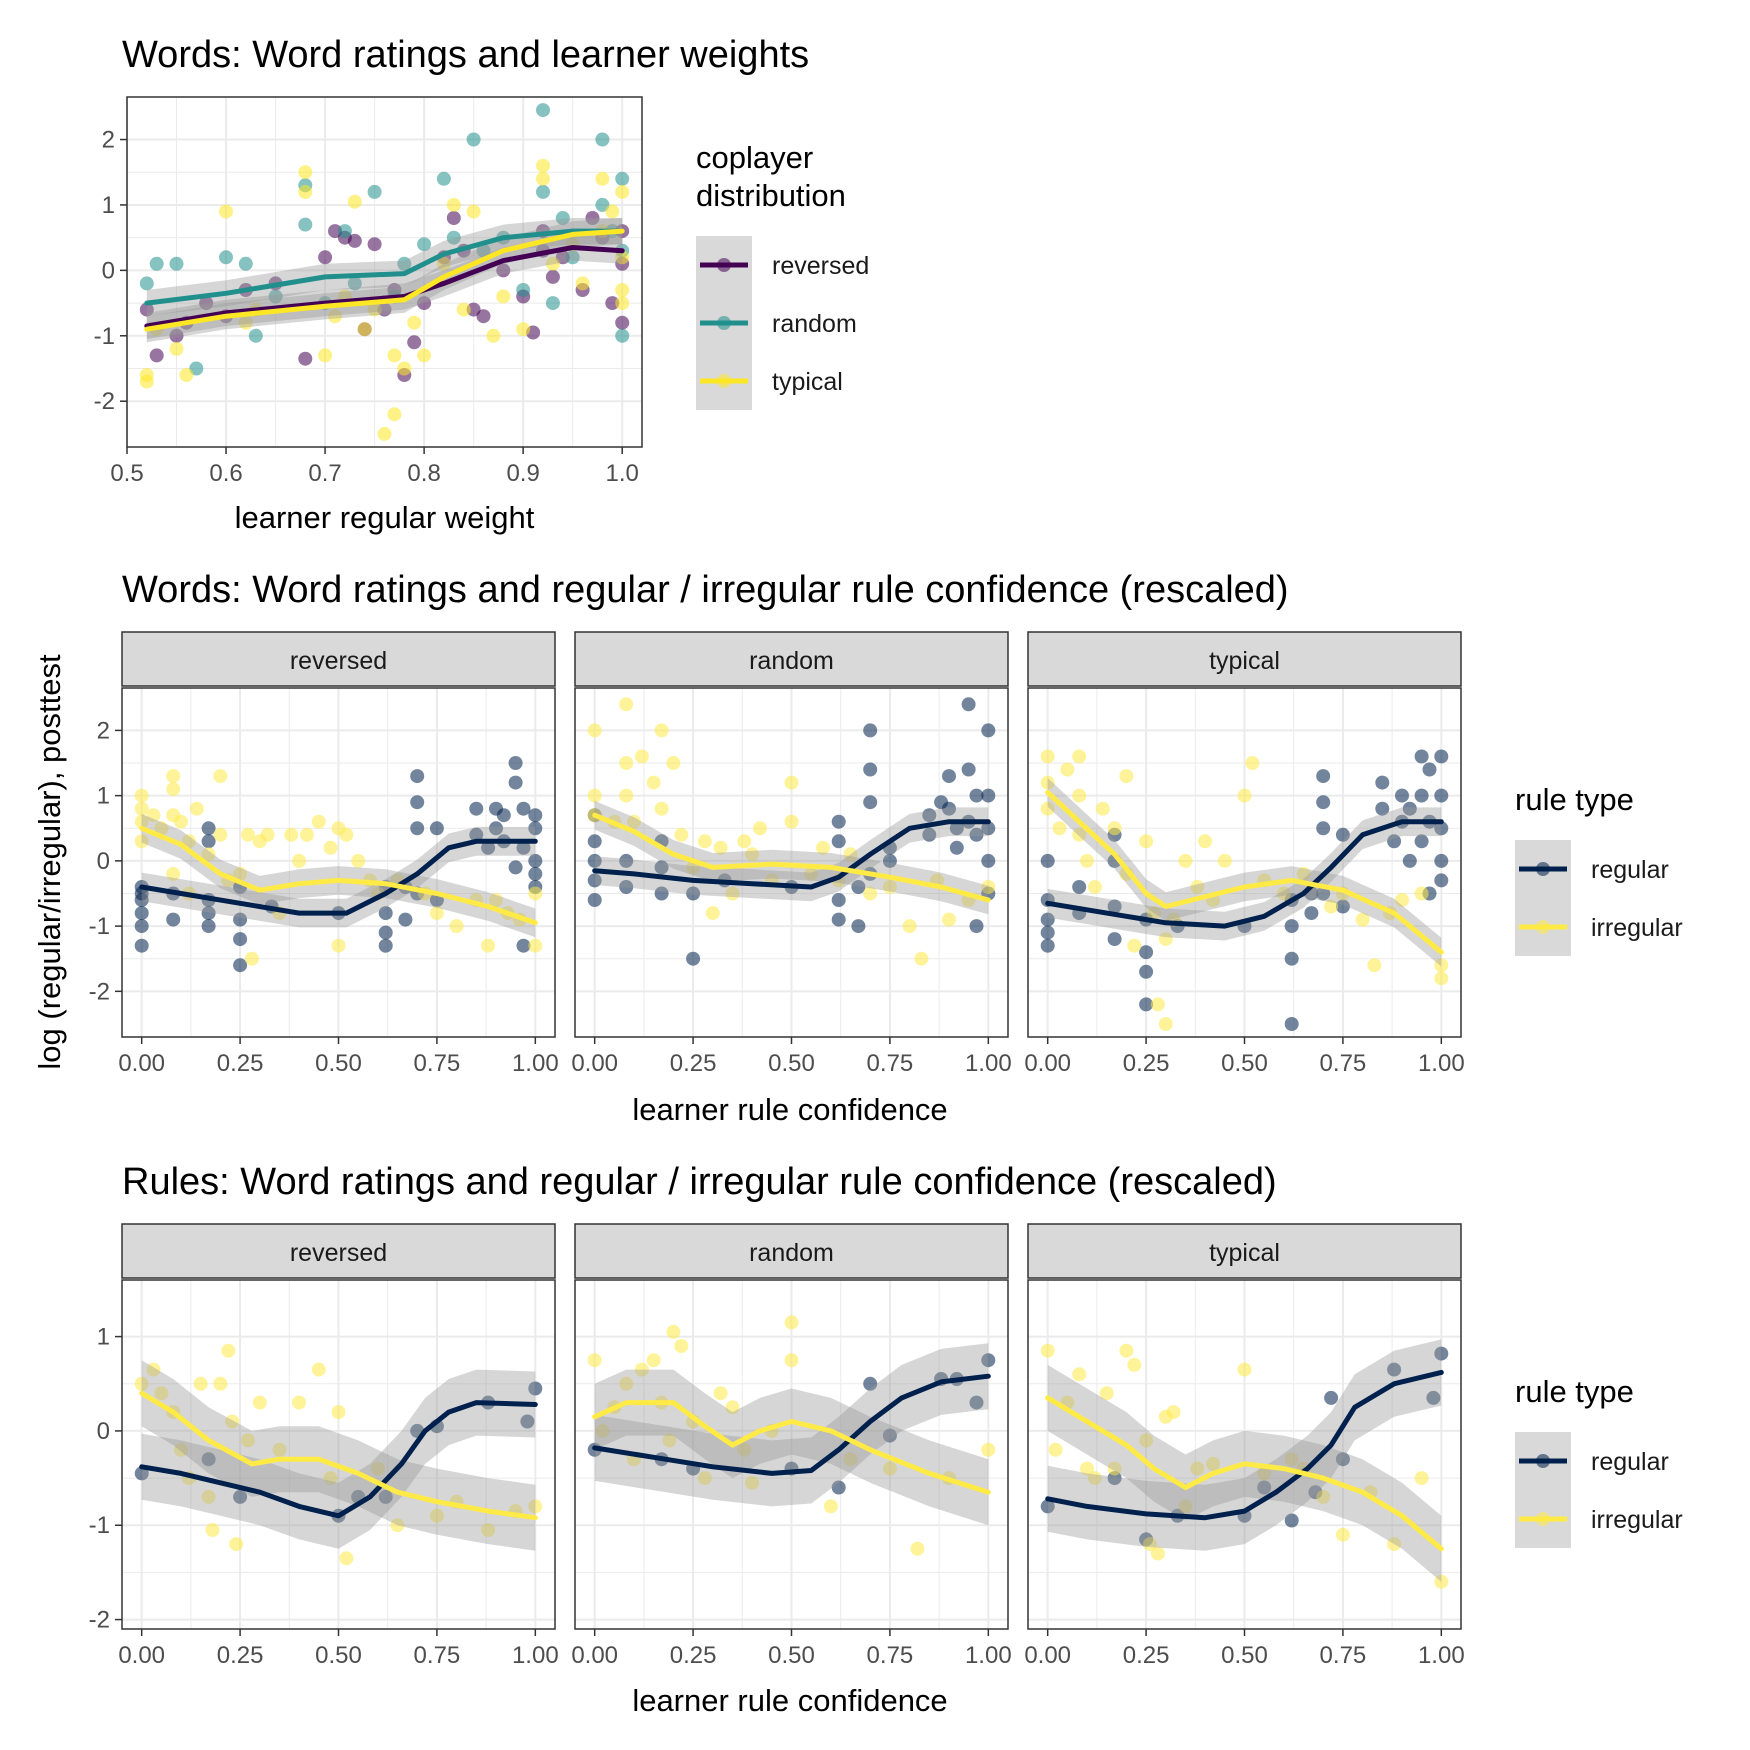 The height and width of the screenshot is (1750, 1750). I want to click on facet-strip-label: random, so click(791, 661).